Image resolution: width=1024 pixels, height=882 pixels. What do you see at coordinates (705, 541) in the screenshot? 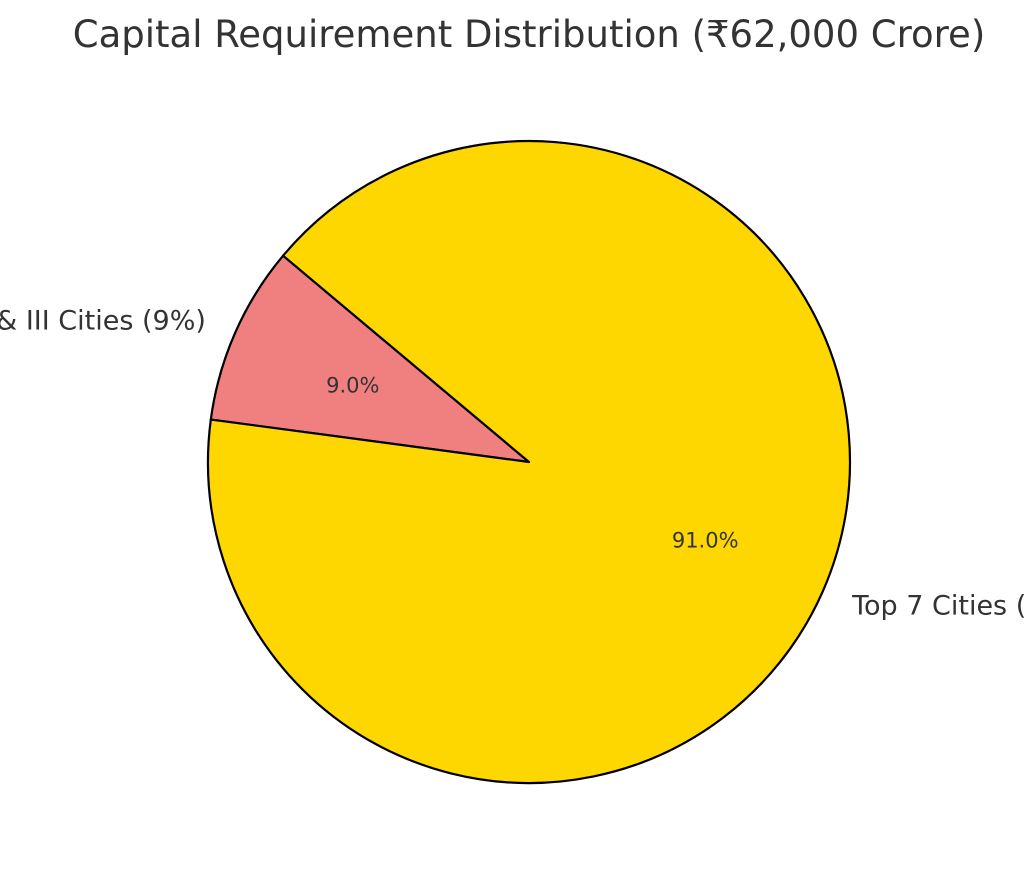
I see `pie-percent-label-top-7-cities-91: 91.0%` at bounding box center [705, 541].